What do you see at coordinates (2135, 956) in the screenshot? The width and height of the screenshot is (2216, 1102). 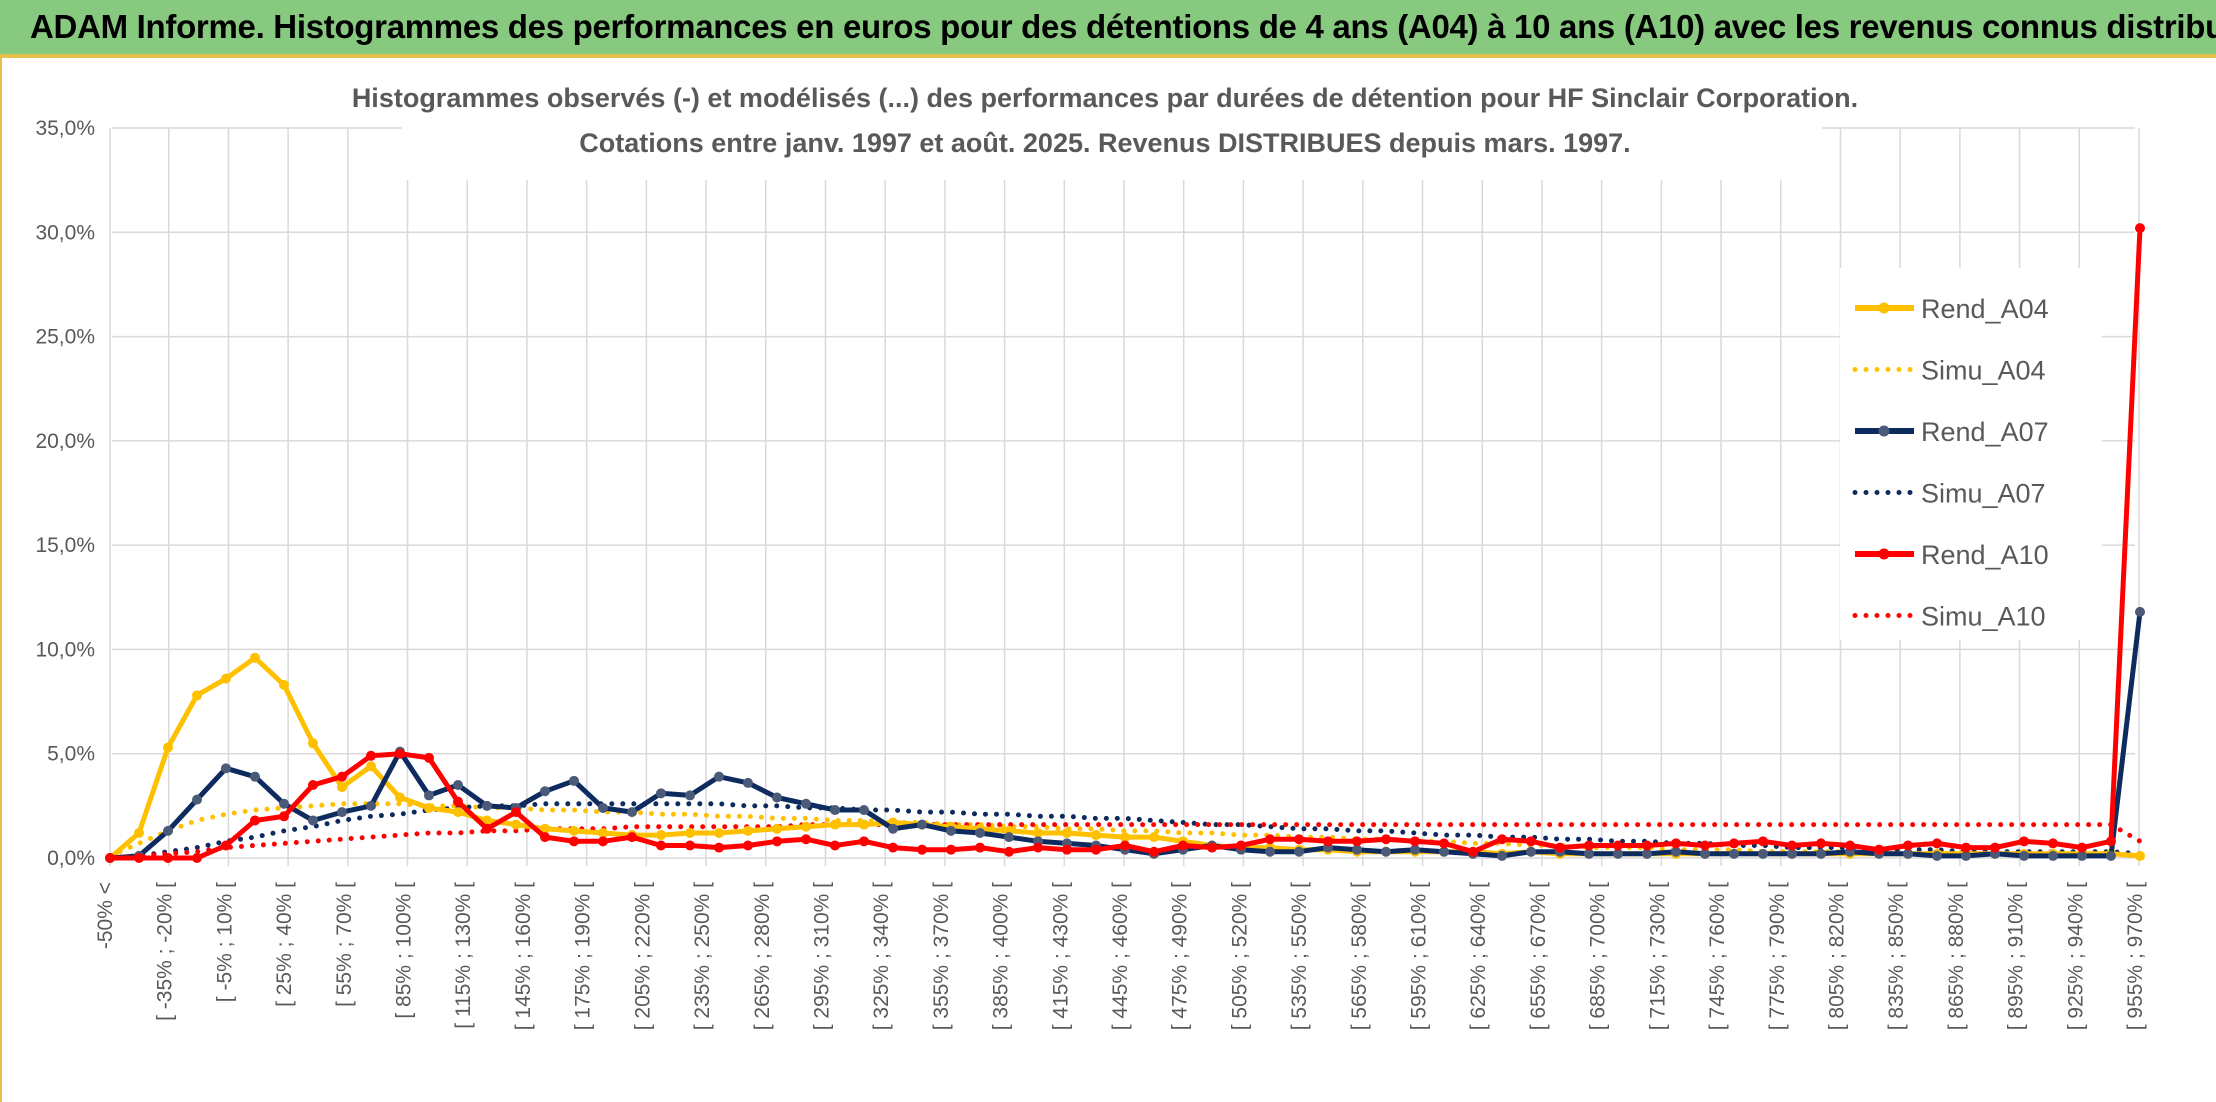 I see `x-tick-label: [ 955% ; 970% [` at bounding box center [2135, 956].